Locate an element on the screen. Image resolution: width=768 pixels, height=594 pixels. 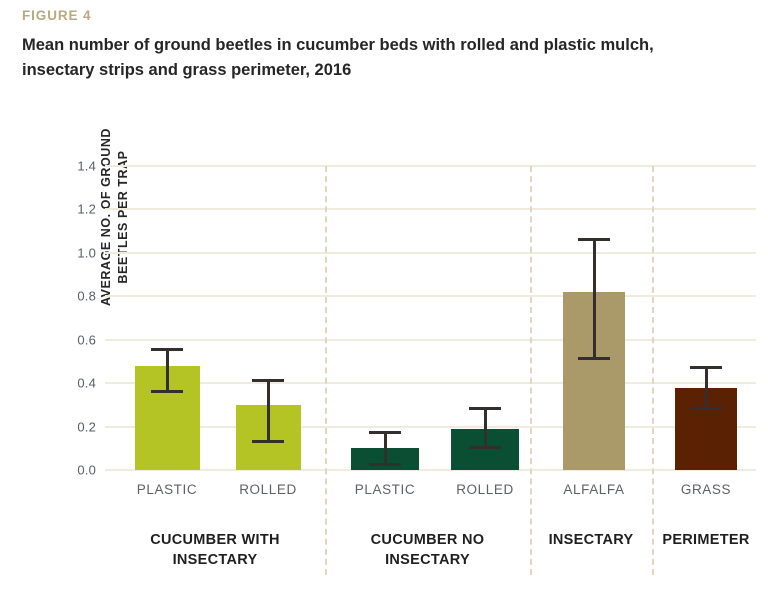
y-axis-tick-label: 0.8 is located at coordinates (86, 296).